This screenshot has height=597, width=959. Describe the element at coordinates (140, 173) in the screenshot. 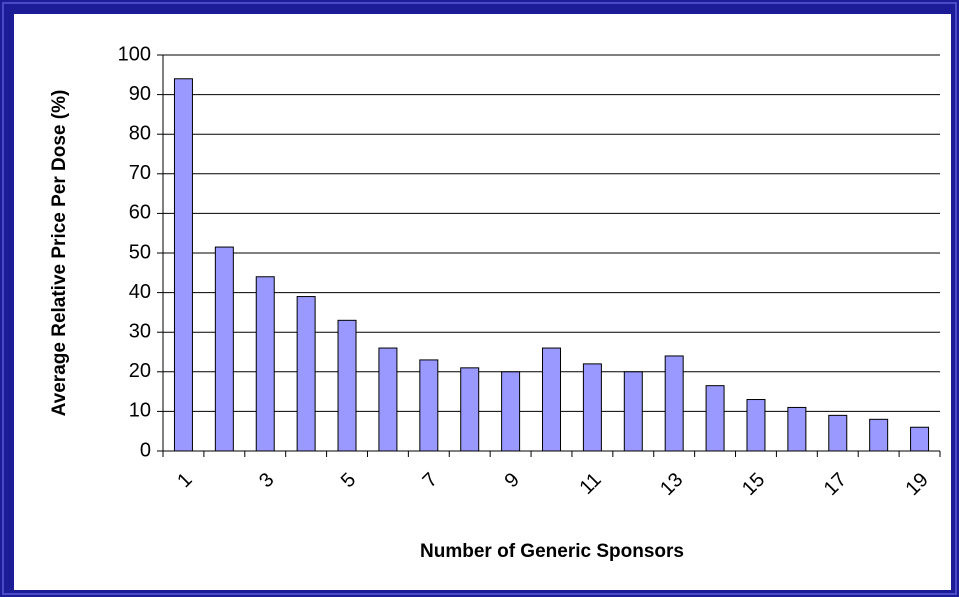

I see `y-tick-label: 70` at that location.